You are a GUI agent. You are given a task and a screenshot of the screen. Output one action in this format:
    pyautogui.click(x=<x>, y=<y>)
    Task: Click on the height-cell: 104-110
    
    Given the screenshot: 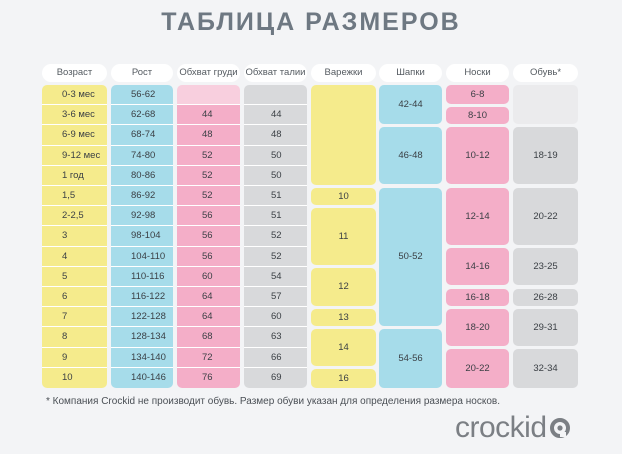 What is the action you would take?
    pyautogui.click(x=142, y=256)
    